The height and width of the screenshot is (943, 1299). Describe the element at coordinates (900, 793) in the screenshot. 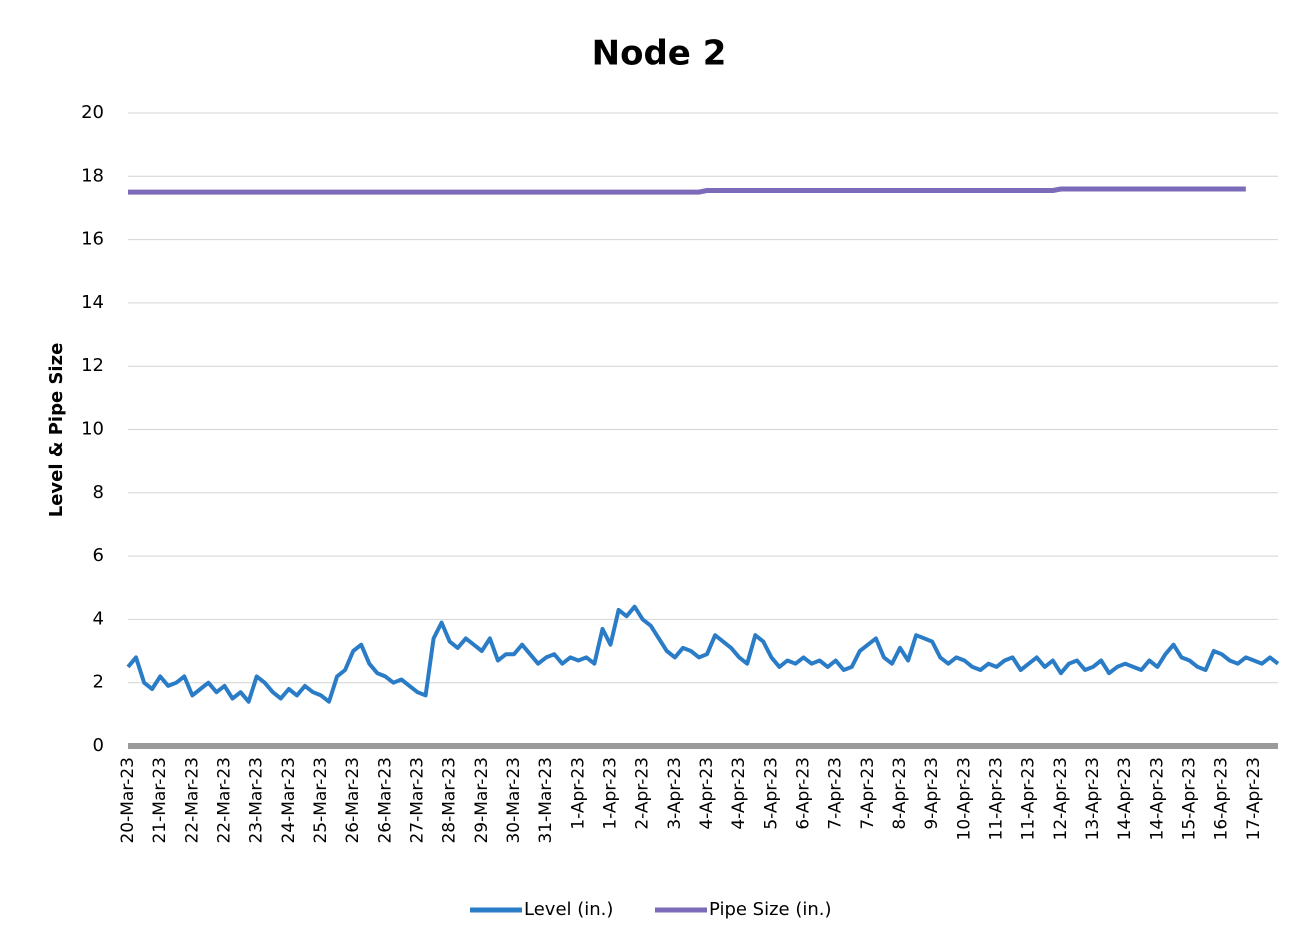

I see `x-tick-label: 8-Apr-23` at that location.